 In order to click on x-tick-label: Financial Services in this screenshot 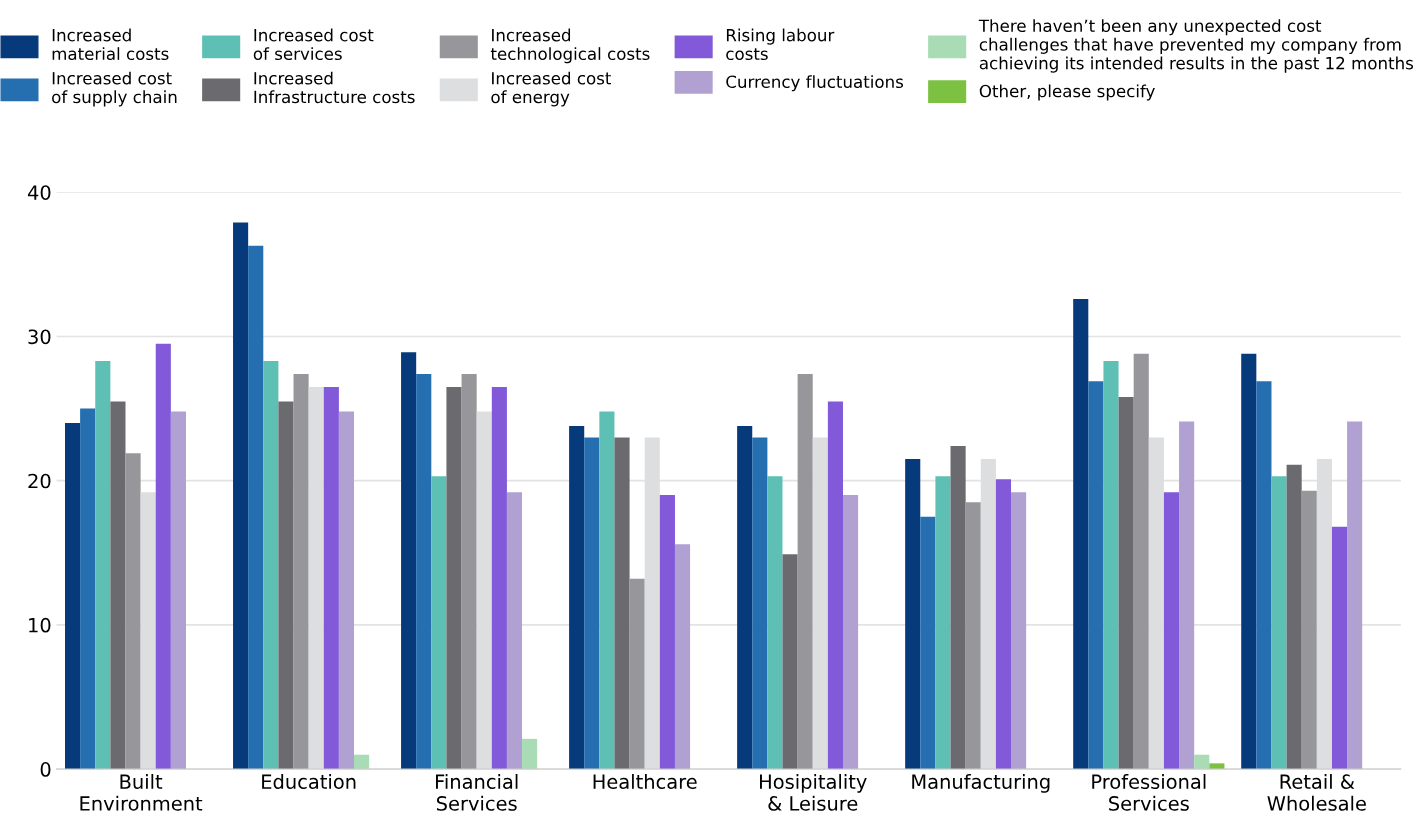, I will do `click(477, 792)`.